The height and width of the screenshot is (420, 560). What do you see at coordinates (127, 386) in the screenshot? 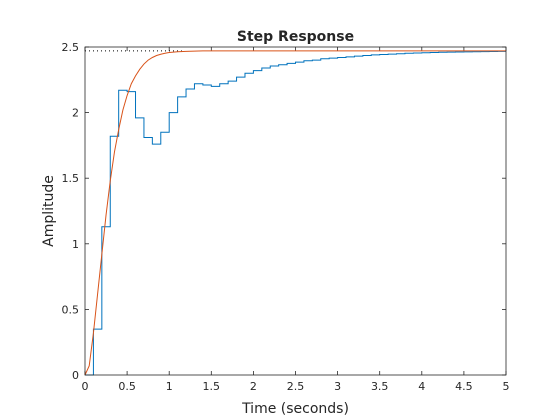
I see `x-tick-label: 0.5` at bounding box center [127, 386].